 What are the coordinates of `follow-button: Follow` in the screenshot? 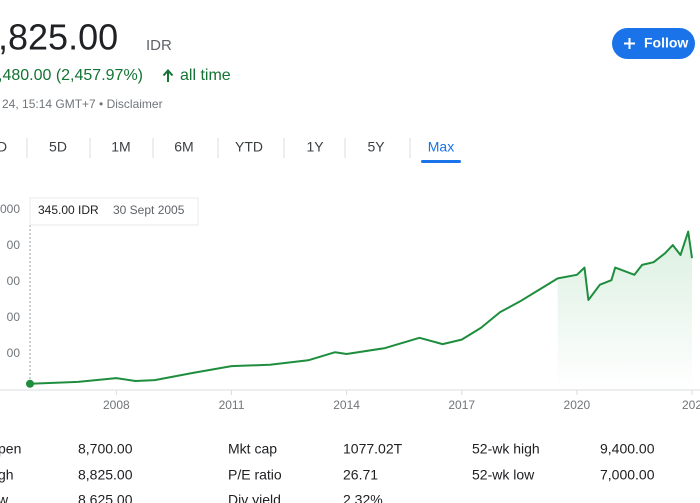 It's located at (653, 43).